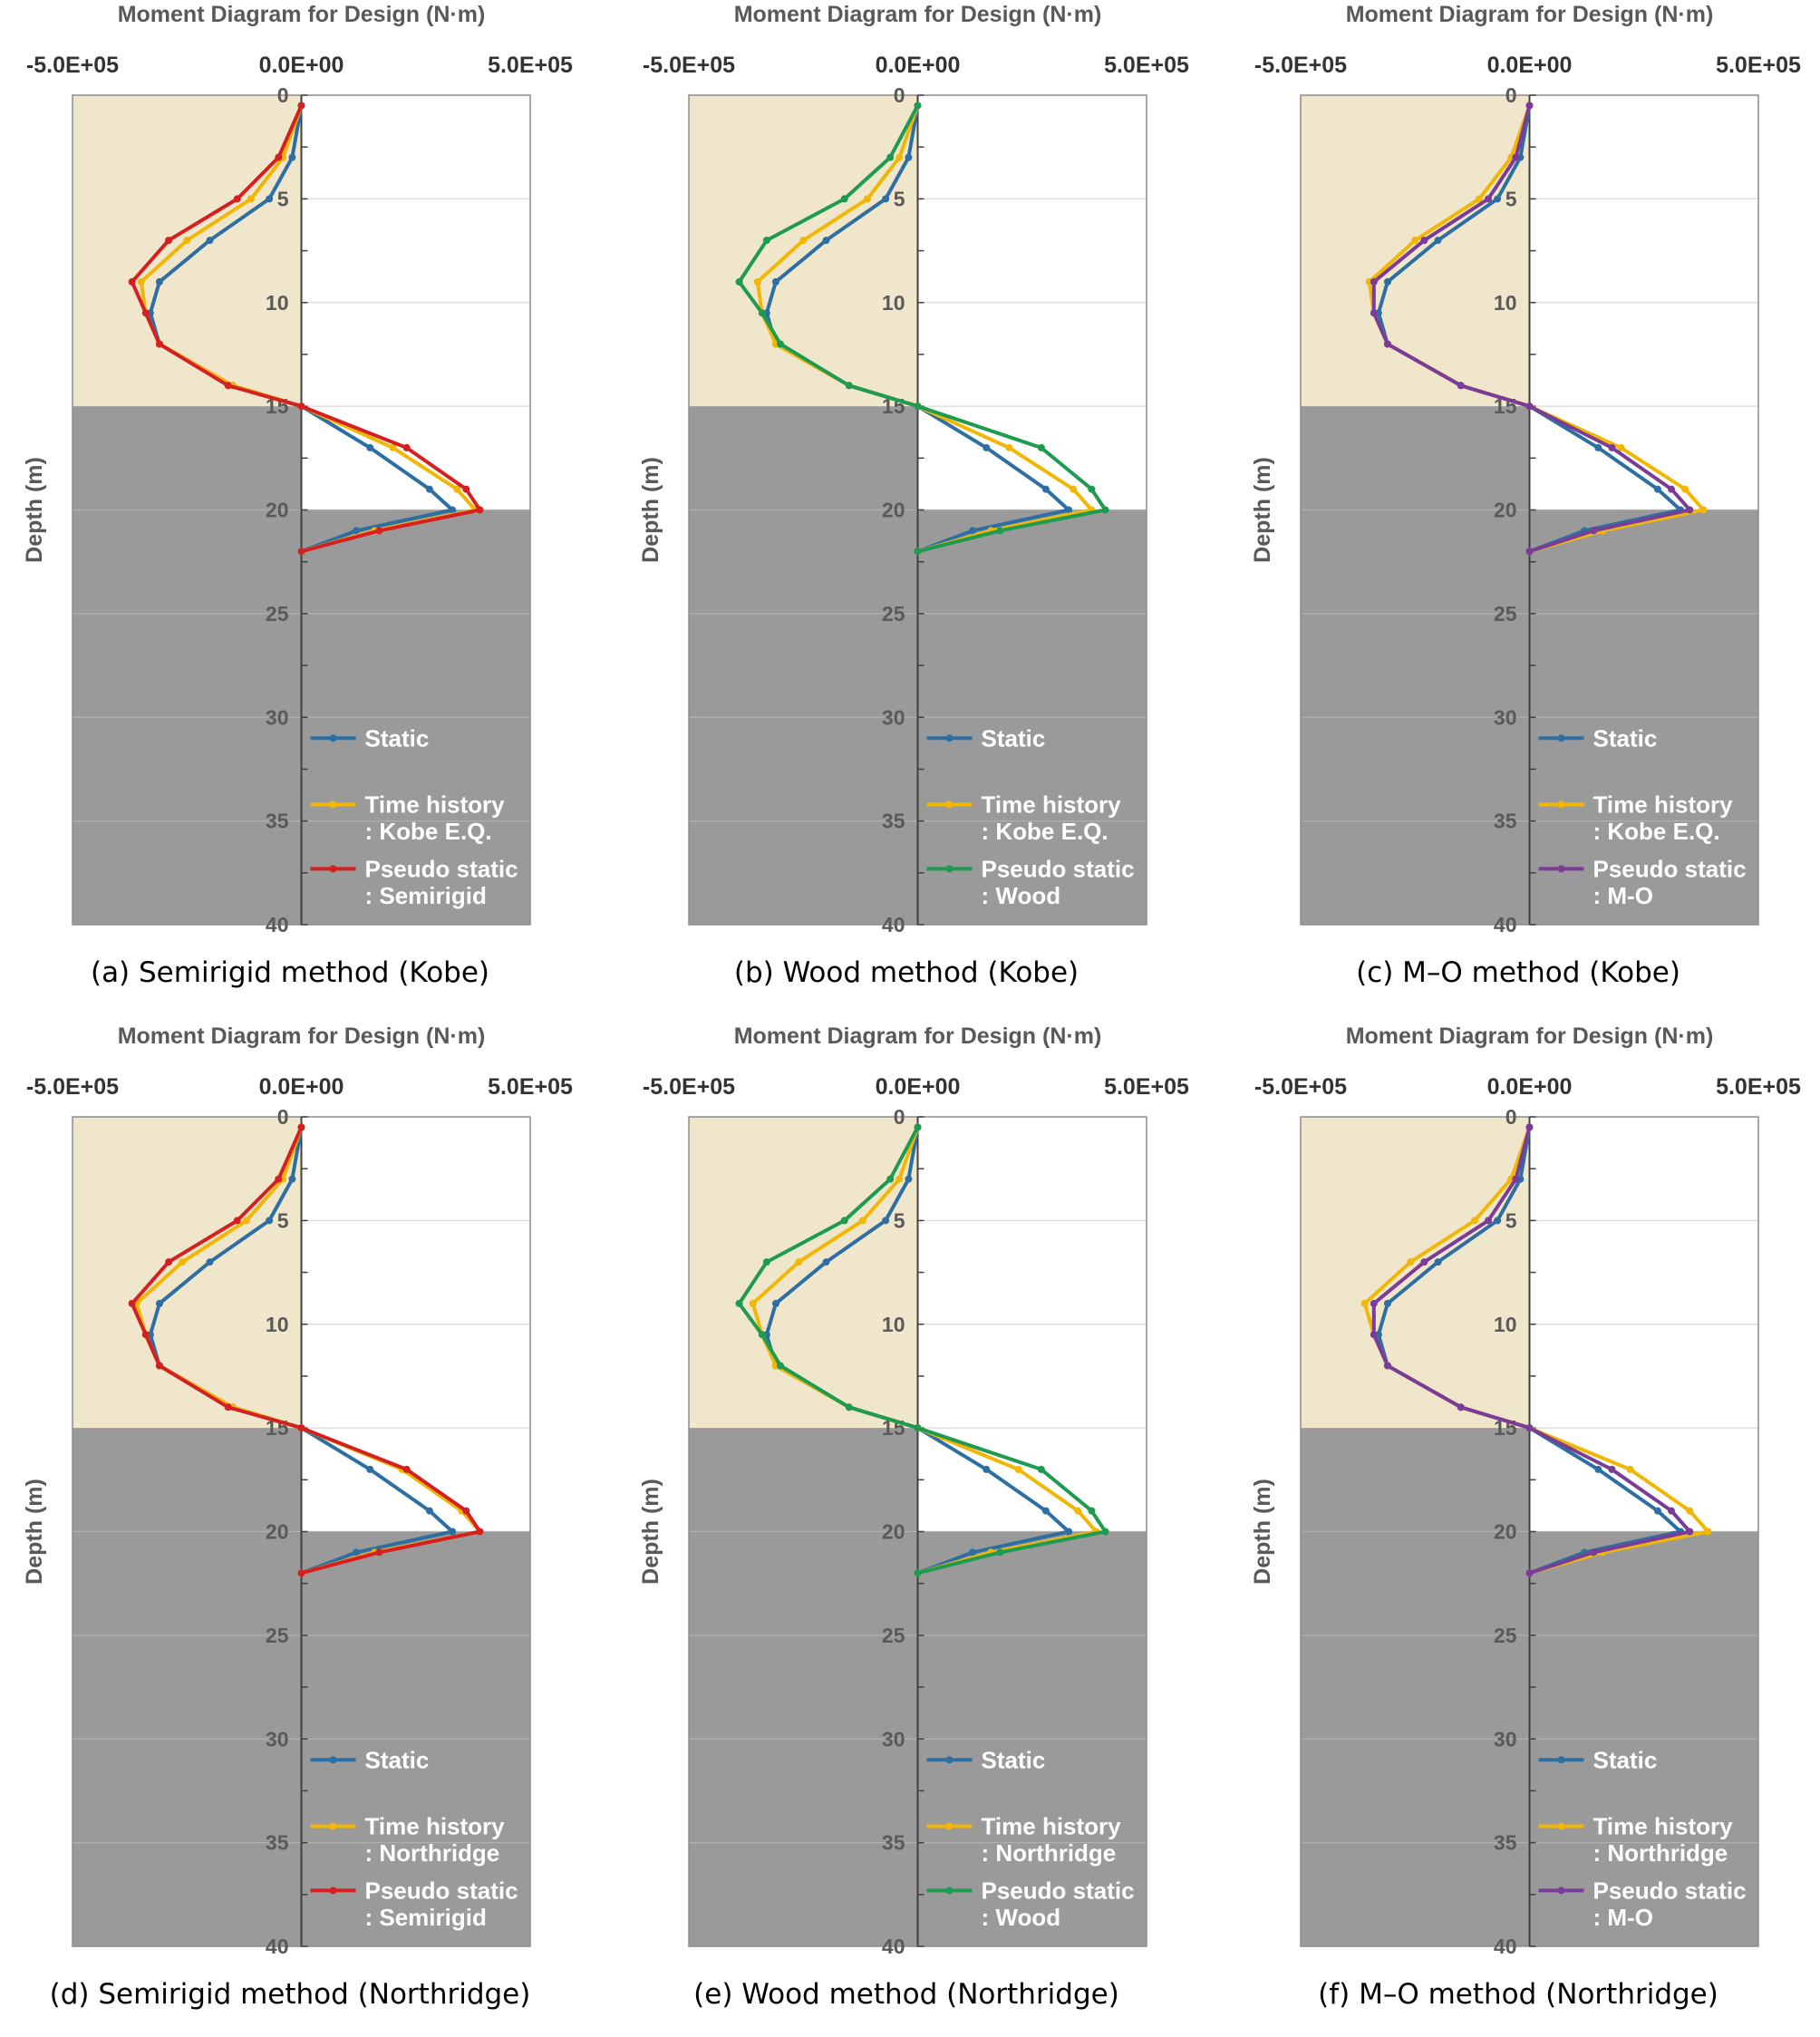  What do you see at coordinates (1052, 1826) in the screenshot?
I see `legend-label: Time history` at bounding box center [1052, 1826].